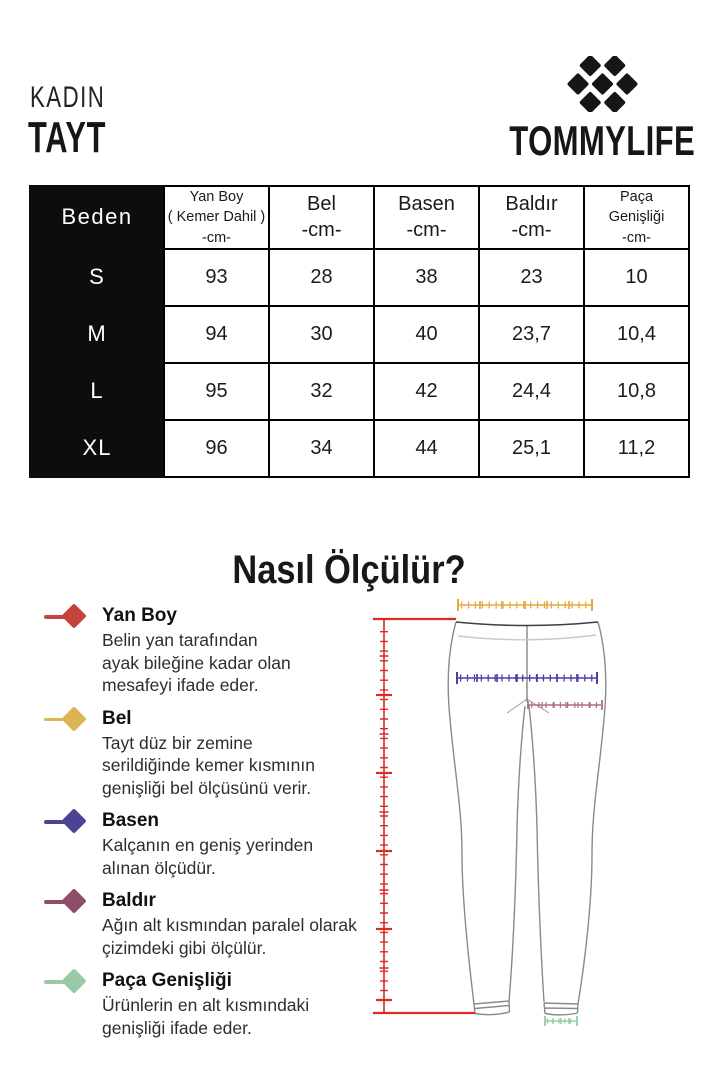 The height and width of the screenshot is (1080, 720). What do you see at coordinates (216, 391) in the screenshot?
I see `value-cell: 95` at bounding box center [216, 391].